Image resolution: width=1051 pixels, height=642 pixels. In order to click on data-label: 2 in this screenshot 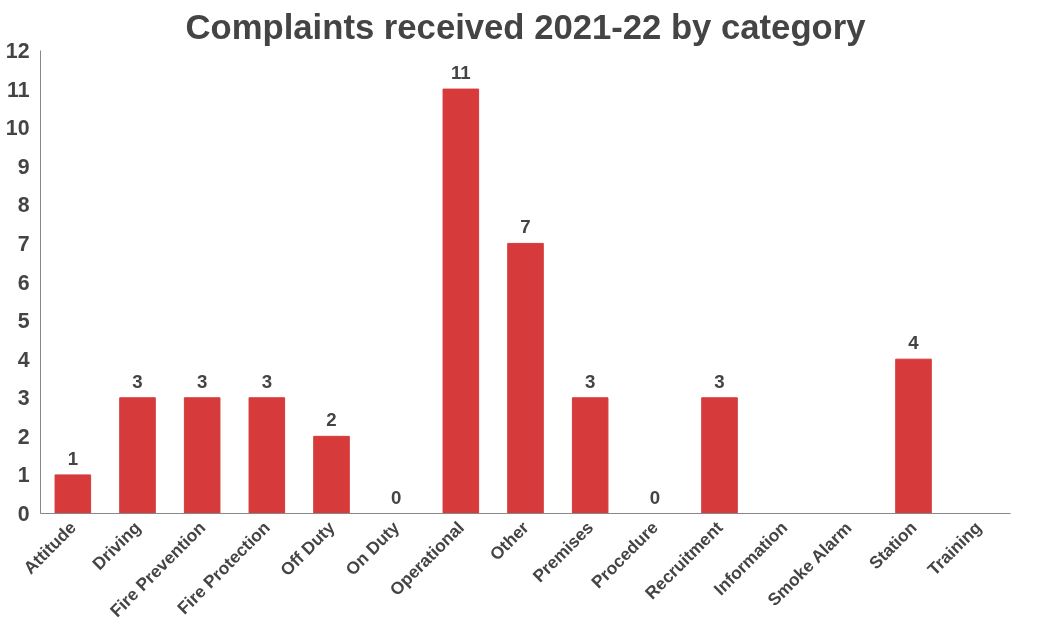, I will do `click(331, 420)`.